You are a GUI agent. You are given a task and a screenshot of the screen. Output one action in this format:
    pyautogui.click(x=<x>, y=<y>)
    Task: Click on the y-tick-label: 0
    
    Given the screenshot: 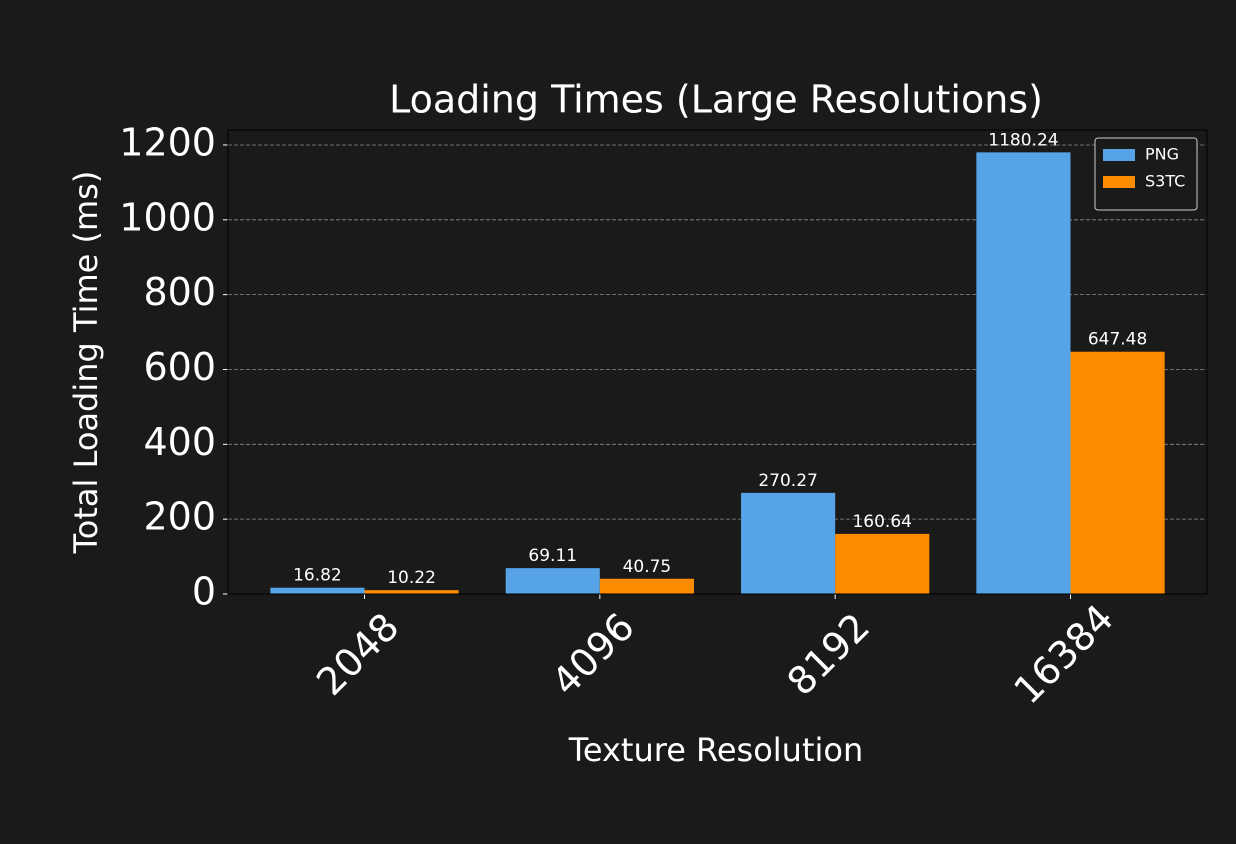 What is the action you would take?
    pyautogui.click(x=204, y=592)
    